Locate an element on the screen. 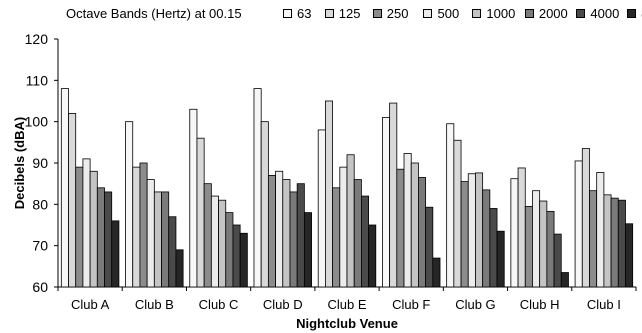  x-tick-label: Club I is located at coordinates (604, 304).